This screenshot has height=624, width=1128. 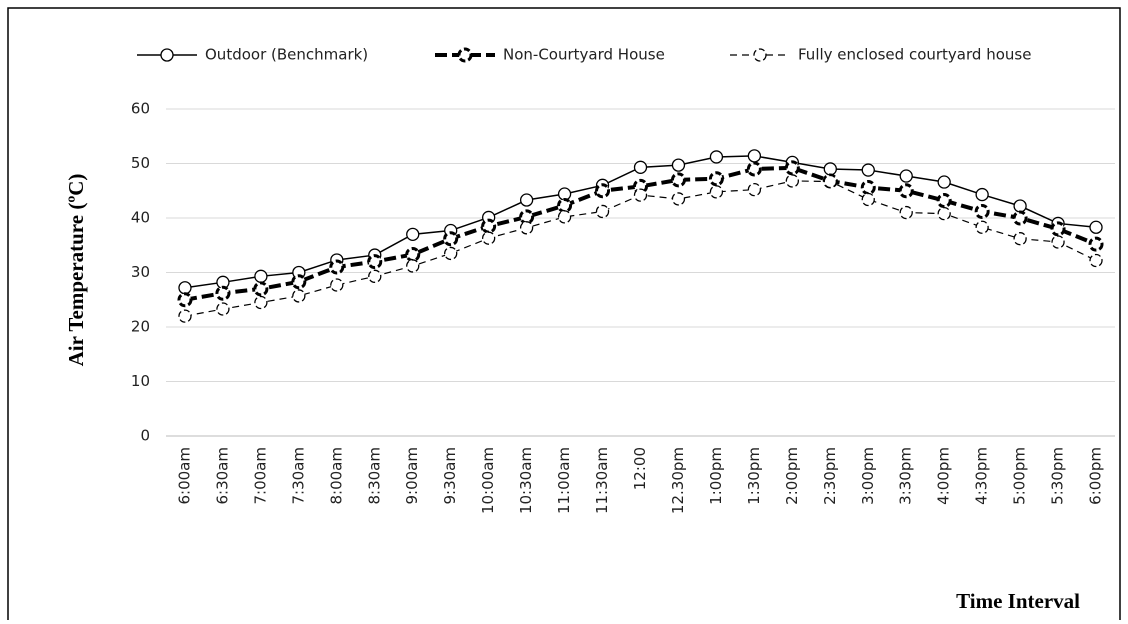 What do you see at coordinates (140, 218) in the screenshot?
I see `y-tick-label: 40` at bounding box center [140, 218].